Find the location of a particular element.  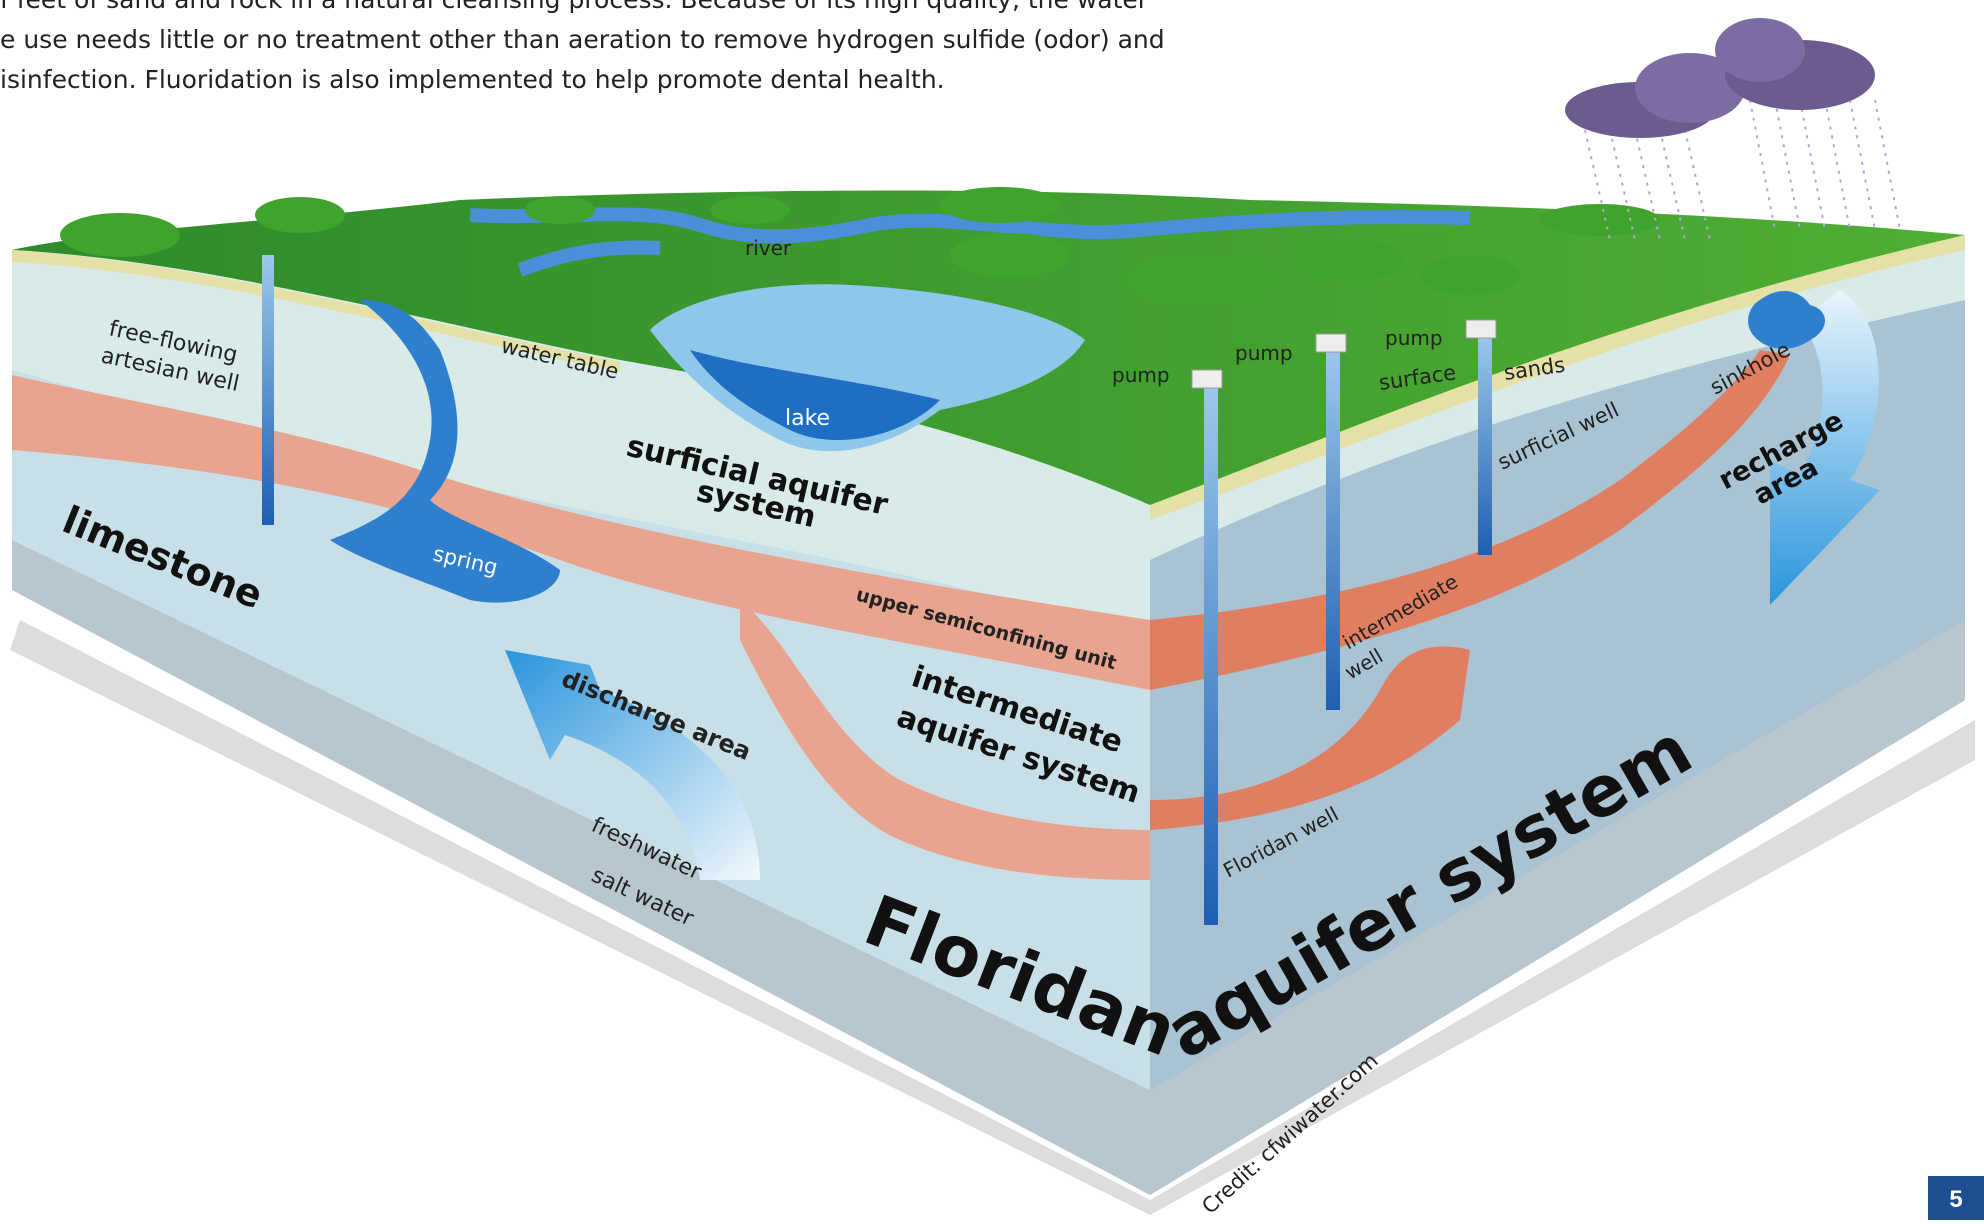

spring-channel is located at coordinates (445, 451).